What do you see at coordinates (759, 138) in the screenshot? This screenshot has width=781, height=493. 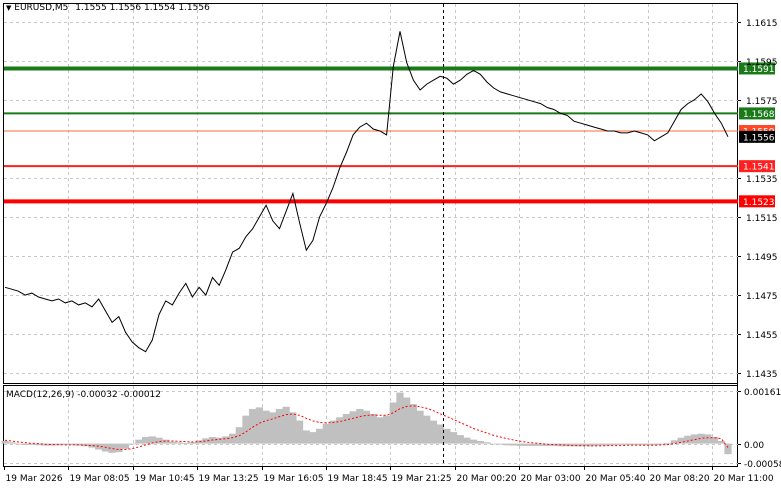 I see `current-price-label: 1.1556` at bounding box center [759, 138].